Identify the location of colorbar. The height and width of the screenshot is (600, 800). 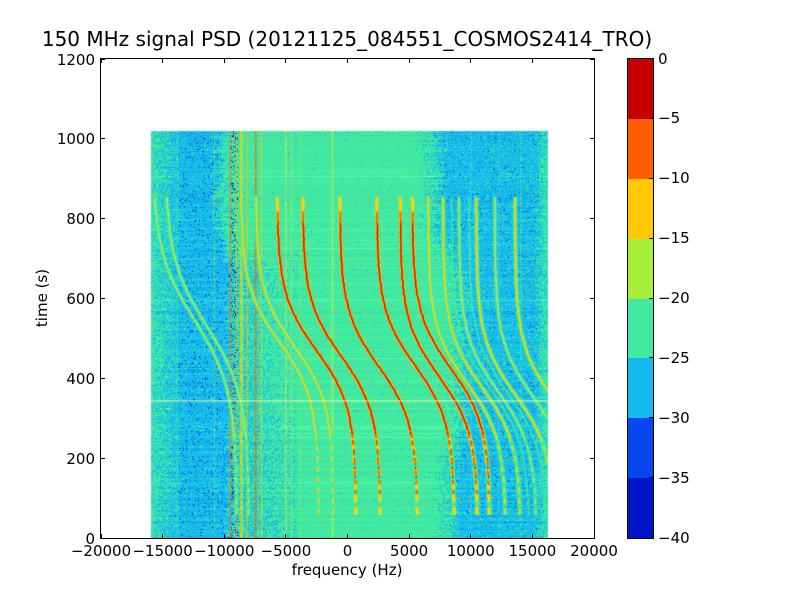
(640, 298).